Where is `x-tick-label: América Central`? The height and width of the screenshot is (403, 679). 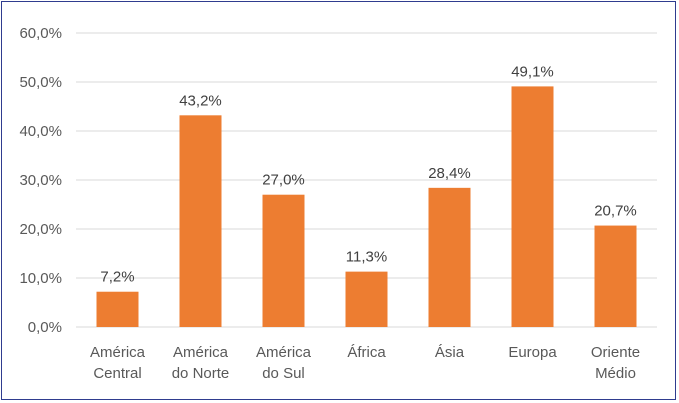 x-tick-label: América Central is located at coordinates (118, 363).